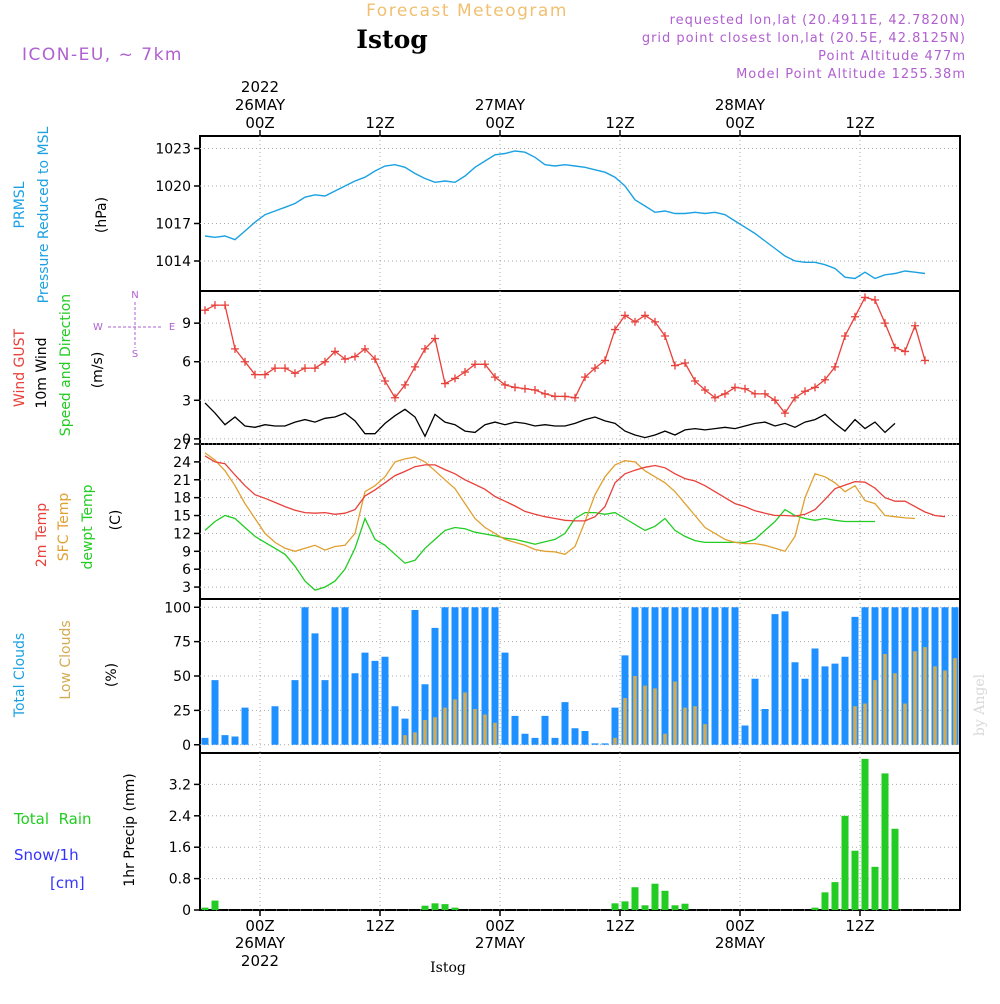 The width and height of the screenshot is (1000, 1004). Describe the element at coordinates (739, 926) in the screenshot. I see `bottom-time-label: 00Z` at that location.